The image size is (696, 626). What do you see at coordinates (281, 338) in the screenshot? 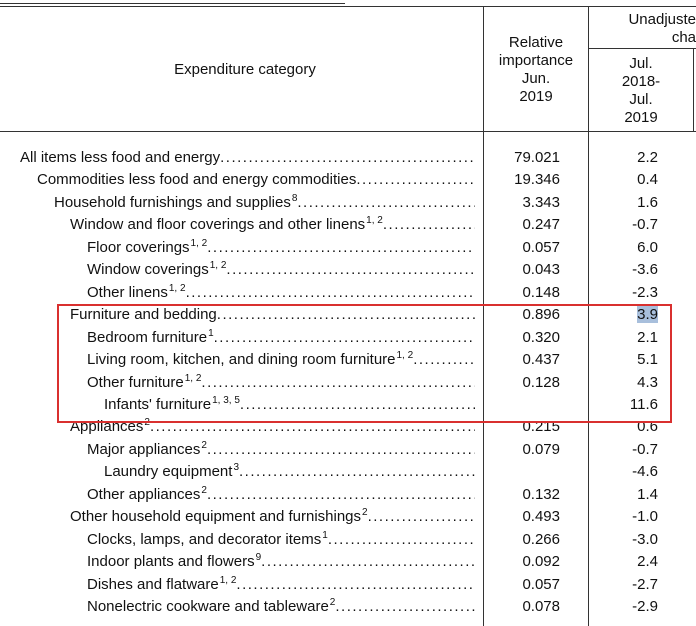
I see `row-label: Bedroom furniture1` at bounding box center [281, 338].